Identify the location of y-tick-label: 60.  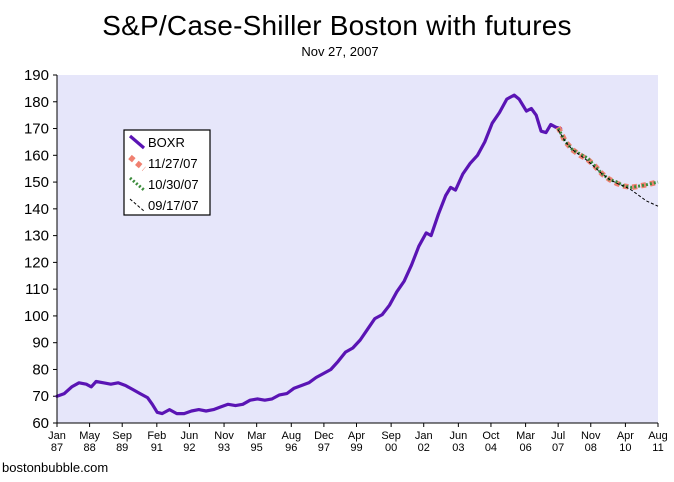
(40, 423).